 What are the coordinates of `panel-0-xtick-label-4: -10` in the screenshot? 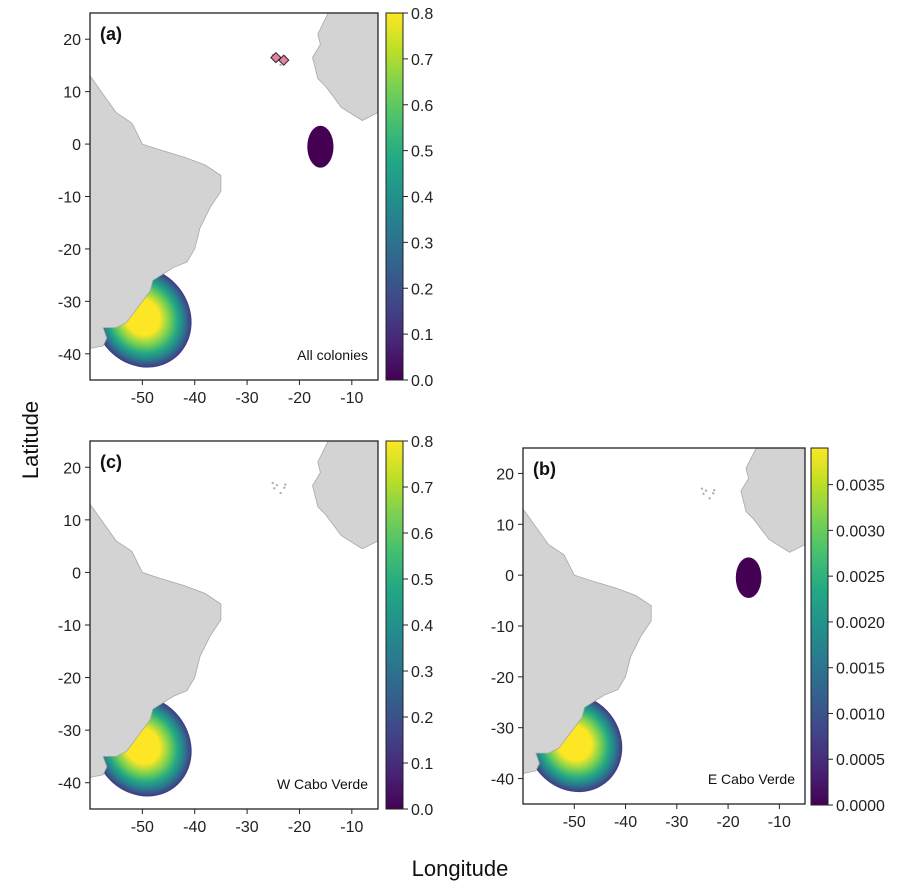 It's located at (351, 398).